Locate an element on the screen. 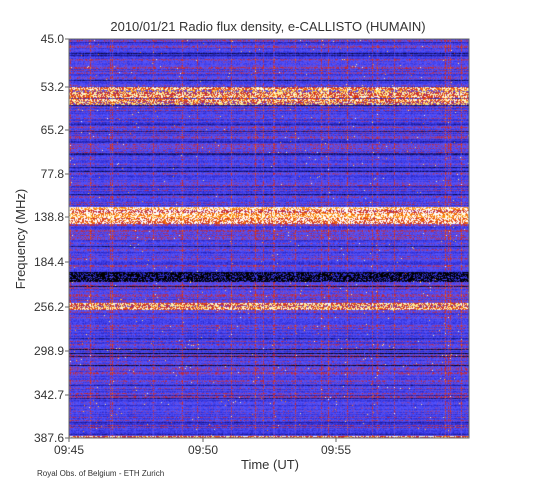 The width and height of the screenshot is (540, 480). y-tick-label: 138.8 is located at coordinates (49, 217).